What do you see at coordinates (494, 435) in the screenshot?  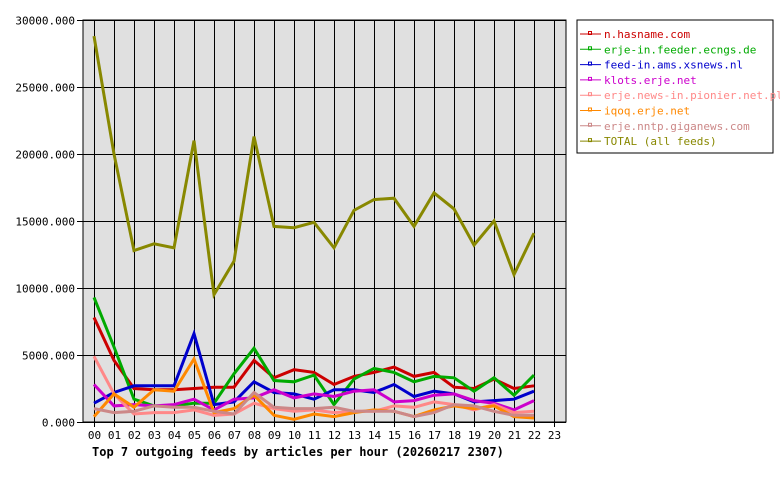 I see `x-tick-label: 20` at bounding box center [494, 435].